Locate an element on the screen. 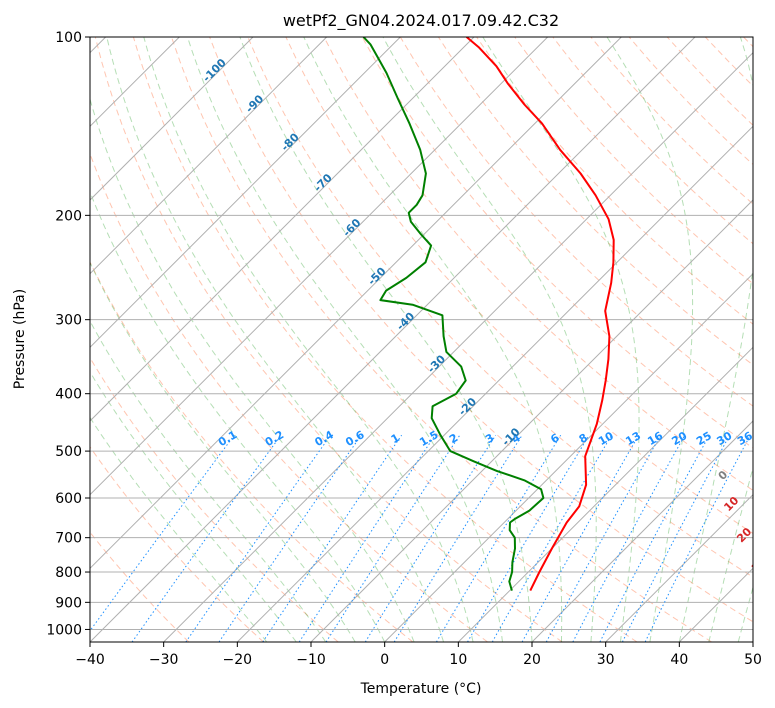  y-tick-label: 900 is located at coordinates (68, 603).